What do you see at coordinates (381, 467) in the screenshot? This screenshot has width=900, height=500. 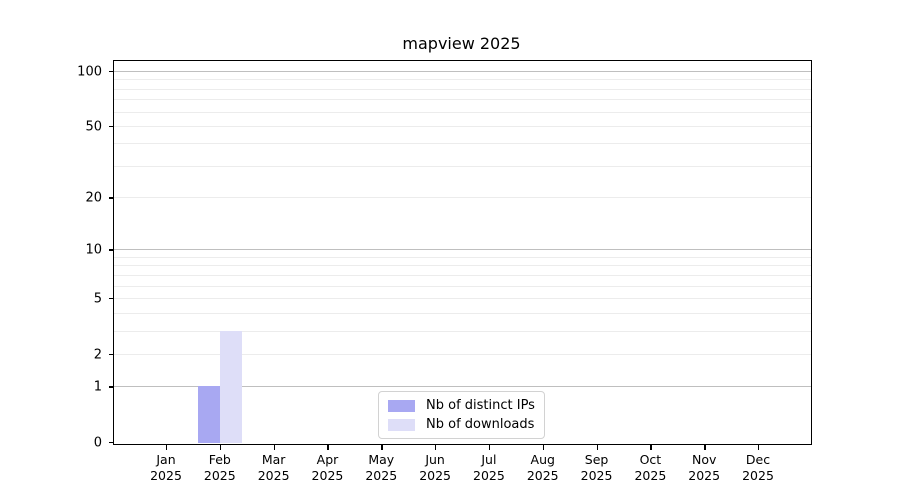 I see `x-tick-label-may: May 2025` at bounding box center [381, 467].